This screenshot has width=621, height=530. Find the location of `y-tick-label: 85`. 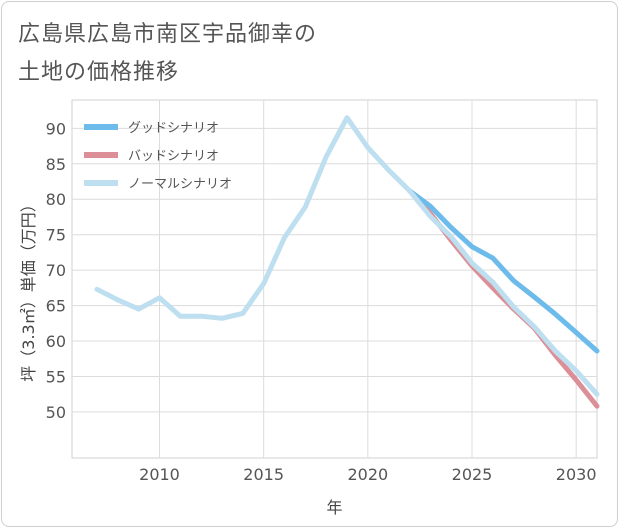

y-tick-label: 85 is located at coordinates (56, 164).